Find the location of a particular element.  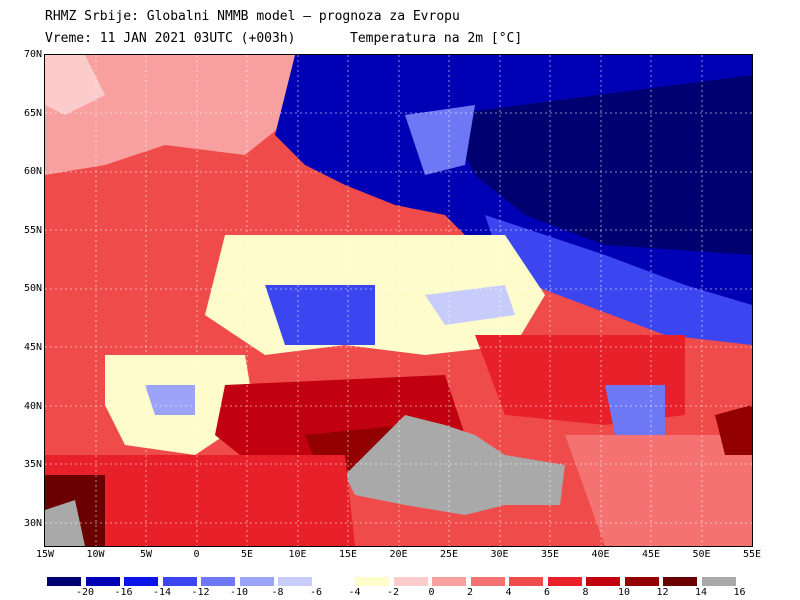

legend-label: -2 is located at coordinates (393, 592).